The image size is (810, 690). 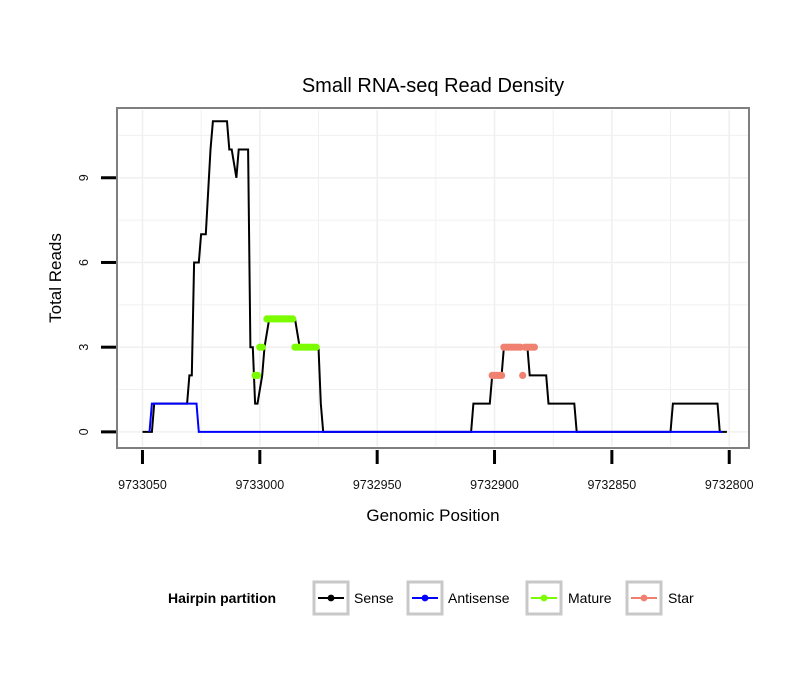 I want to click on mature-series-points, so click(x=285, y=347).